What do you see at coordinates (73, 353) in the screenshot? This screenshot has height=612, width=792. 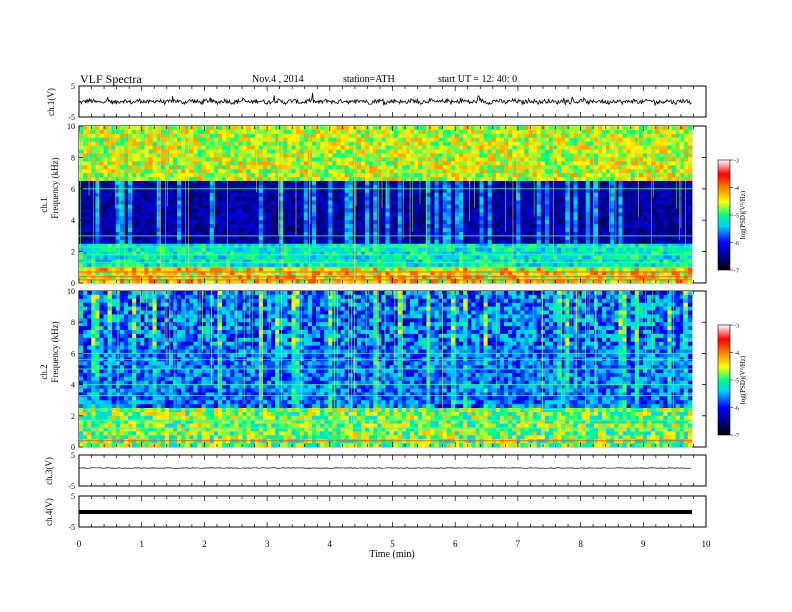 I see `ch2-spectrogram-ytick-label: 6` at bounding box center [73, 353].